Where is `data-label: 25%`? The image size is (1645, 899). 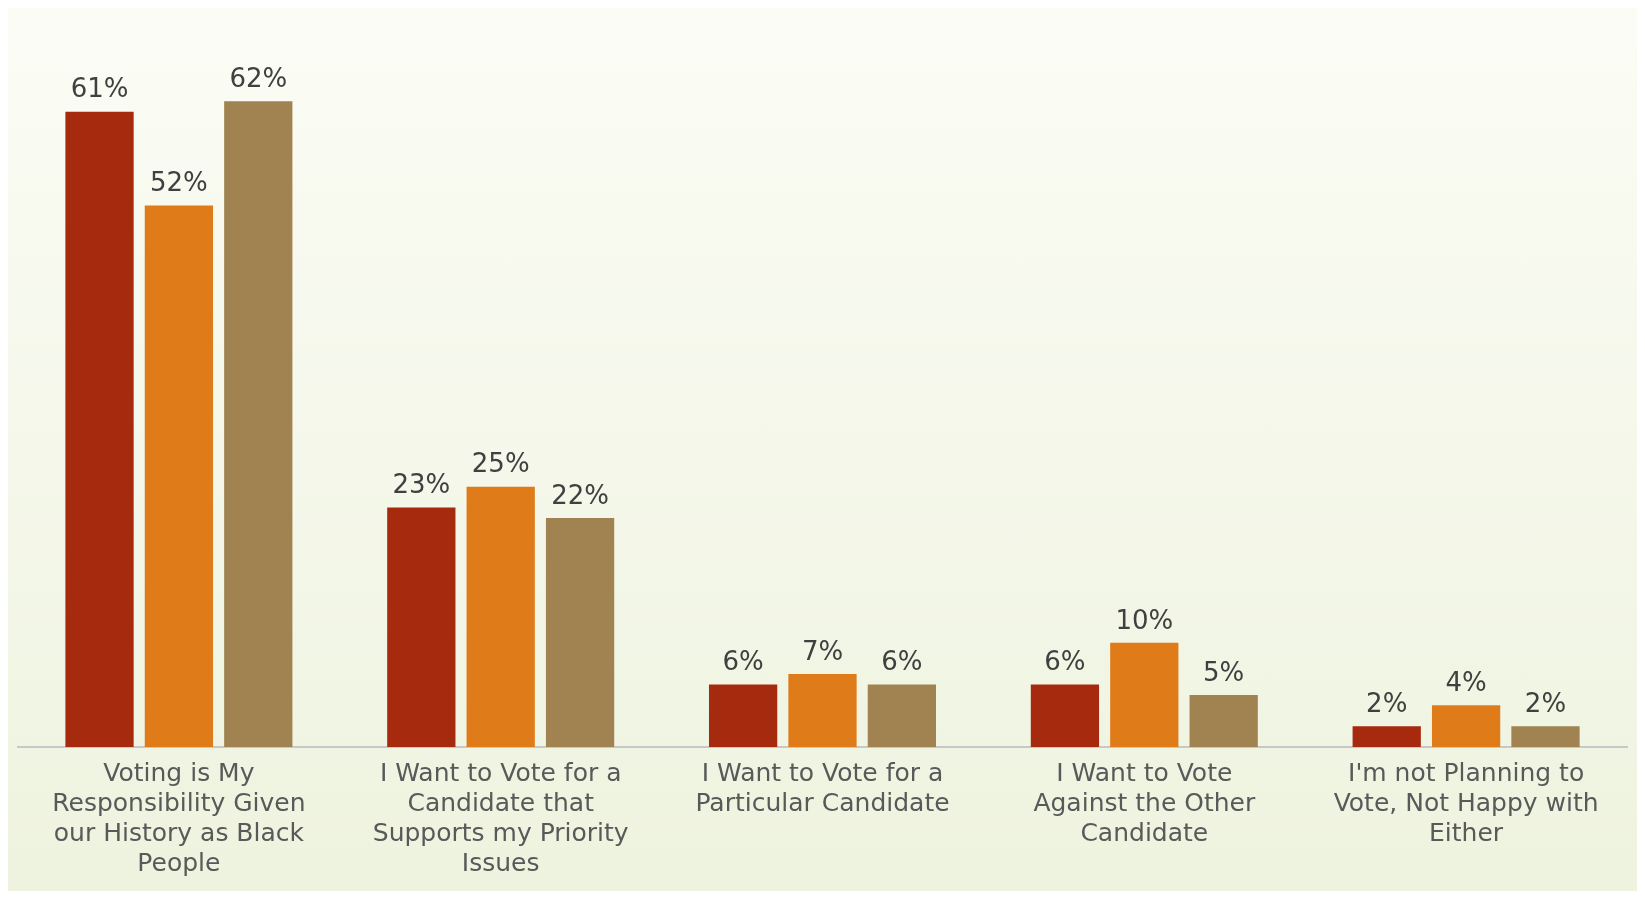
data-label: 25% is located at coordinates (500, 463).